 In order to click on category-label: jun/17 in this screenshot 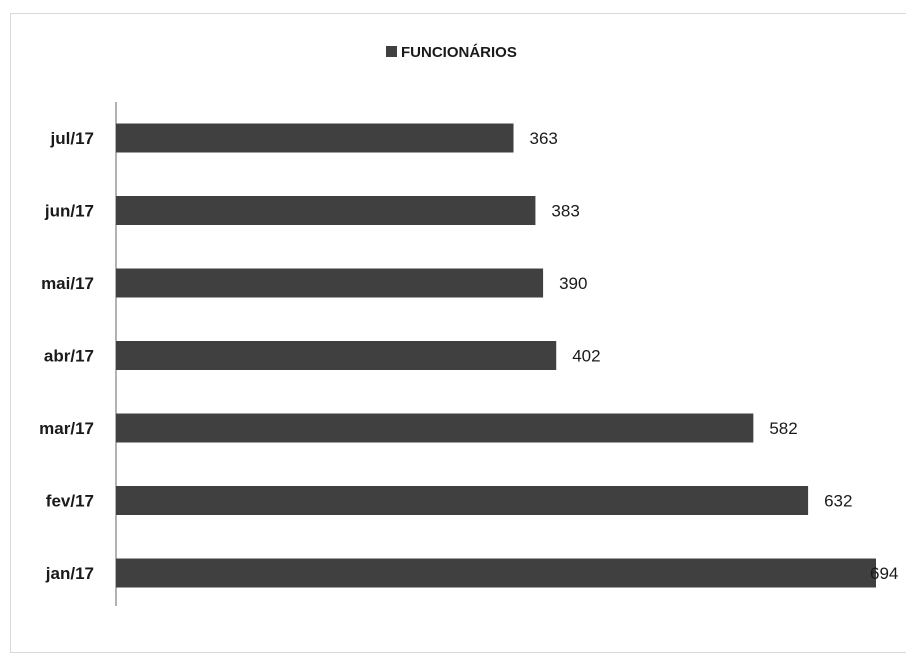, I will do `click(69, 211)`.